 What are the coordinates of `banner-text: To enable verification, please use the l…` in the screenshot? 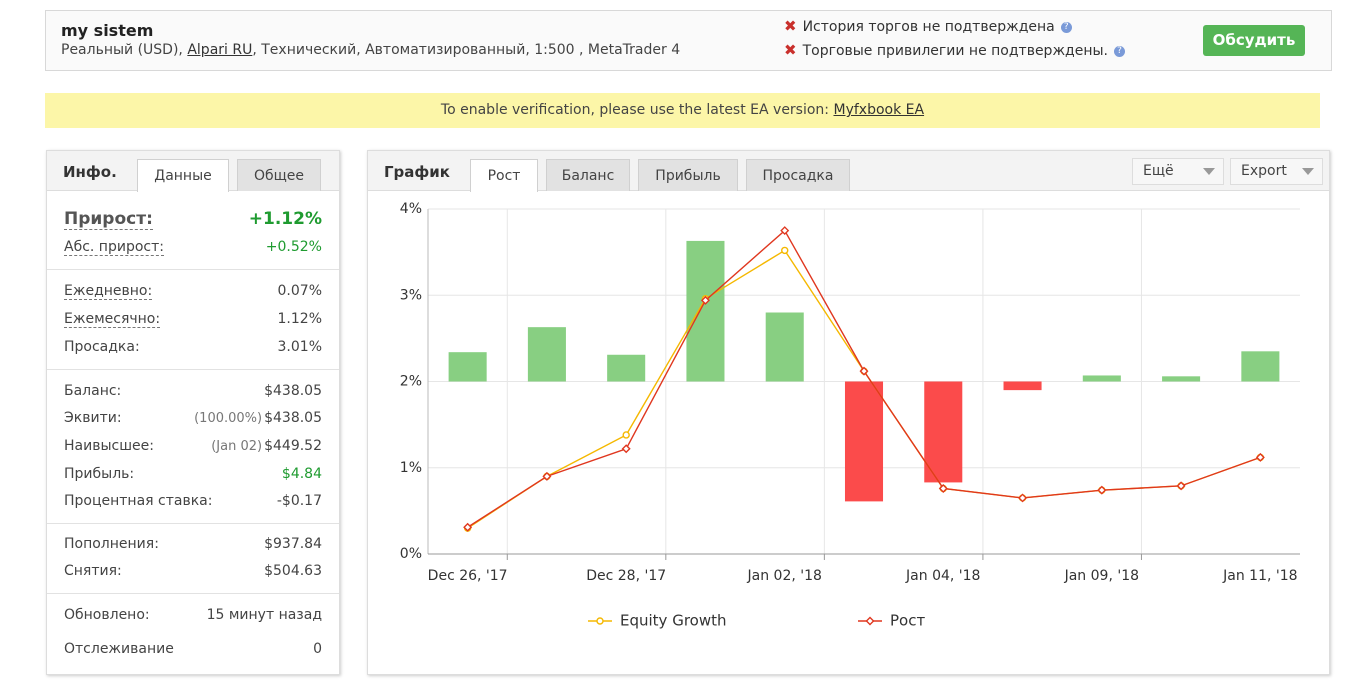 It's located at (635, 110).